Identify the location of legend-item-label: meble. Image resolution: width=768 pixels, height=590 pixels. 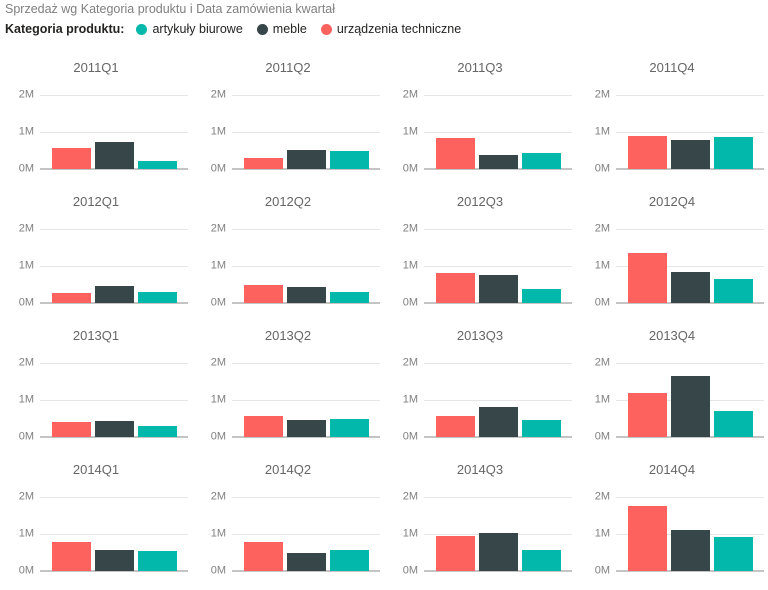
(289, 29).